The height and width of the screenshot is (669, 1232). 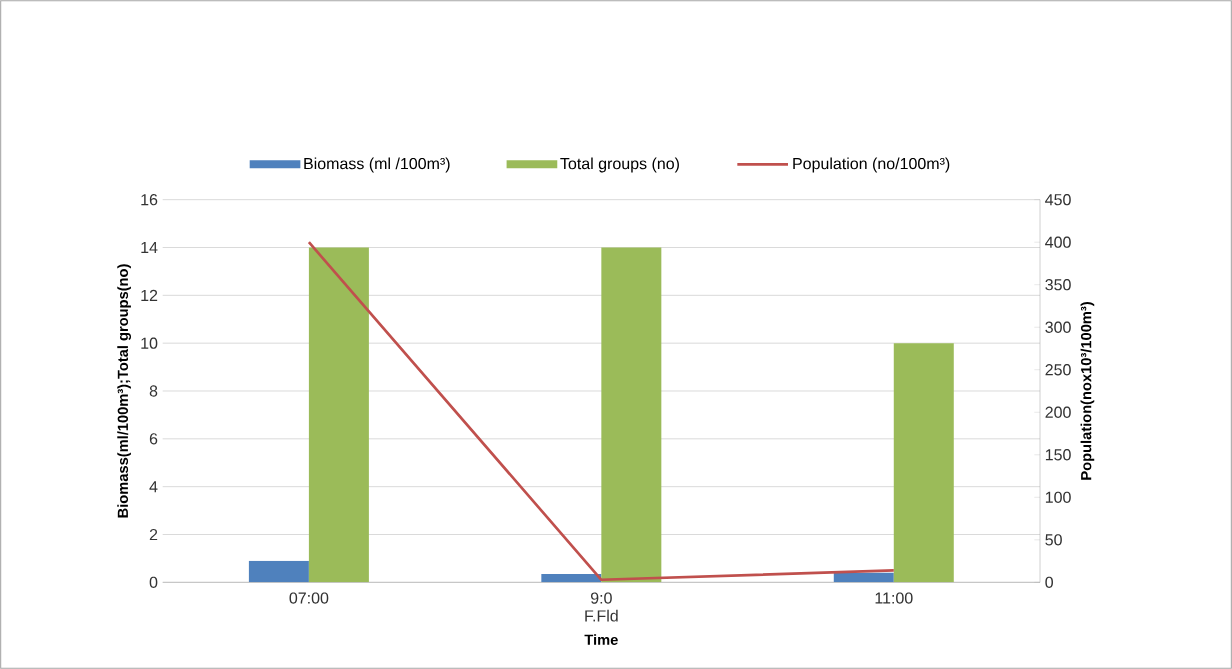 I want to click on y-tick-label: 12, so click(x=149, y=295).